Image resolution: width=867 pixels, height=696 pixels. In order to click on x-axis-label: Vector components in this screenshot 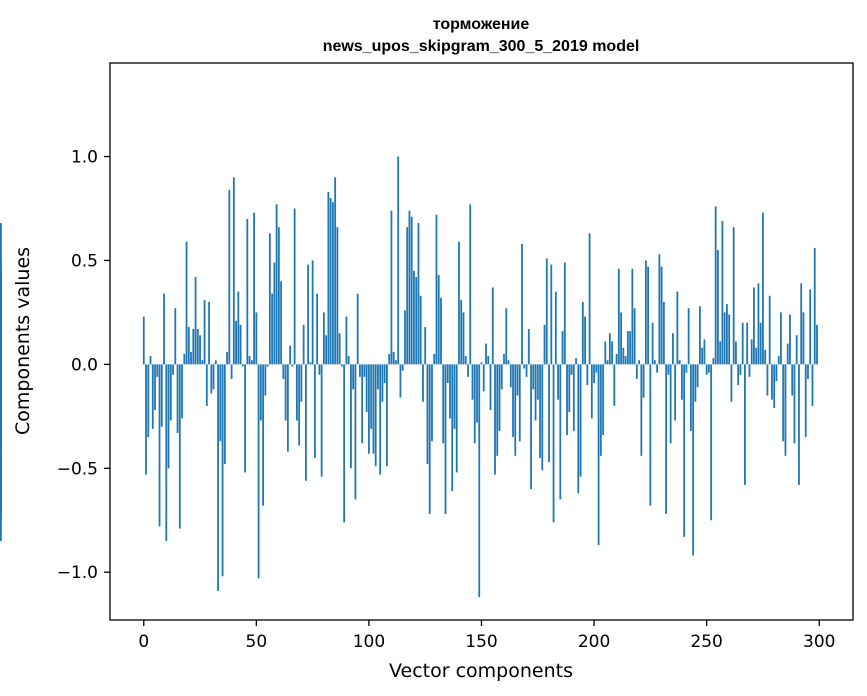, I will do `click(481, 671)`.